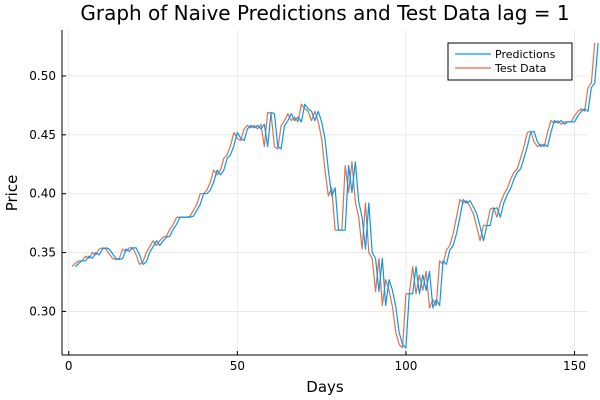 This screenshot has width=600, height=400. Describe the element at coordinates (325, 387) in the screenshot. I see `x-axis-label: Days` at that location.